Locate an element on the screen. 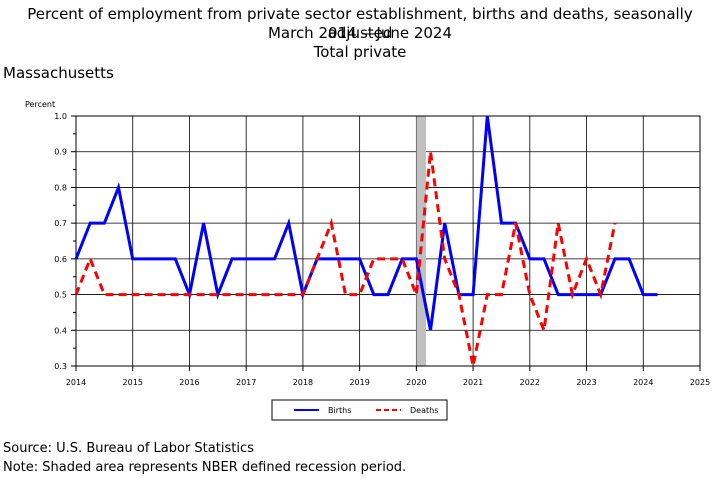  legend: Births Deaths is located at coordinates (359, 410).